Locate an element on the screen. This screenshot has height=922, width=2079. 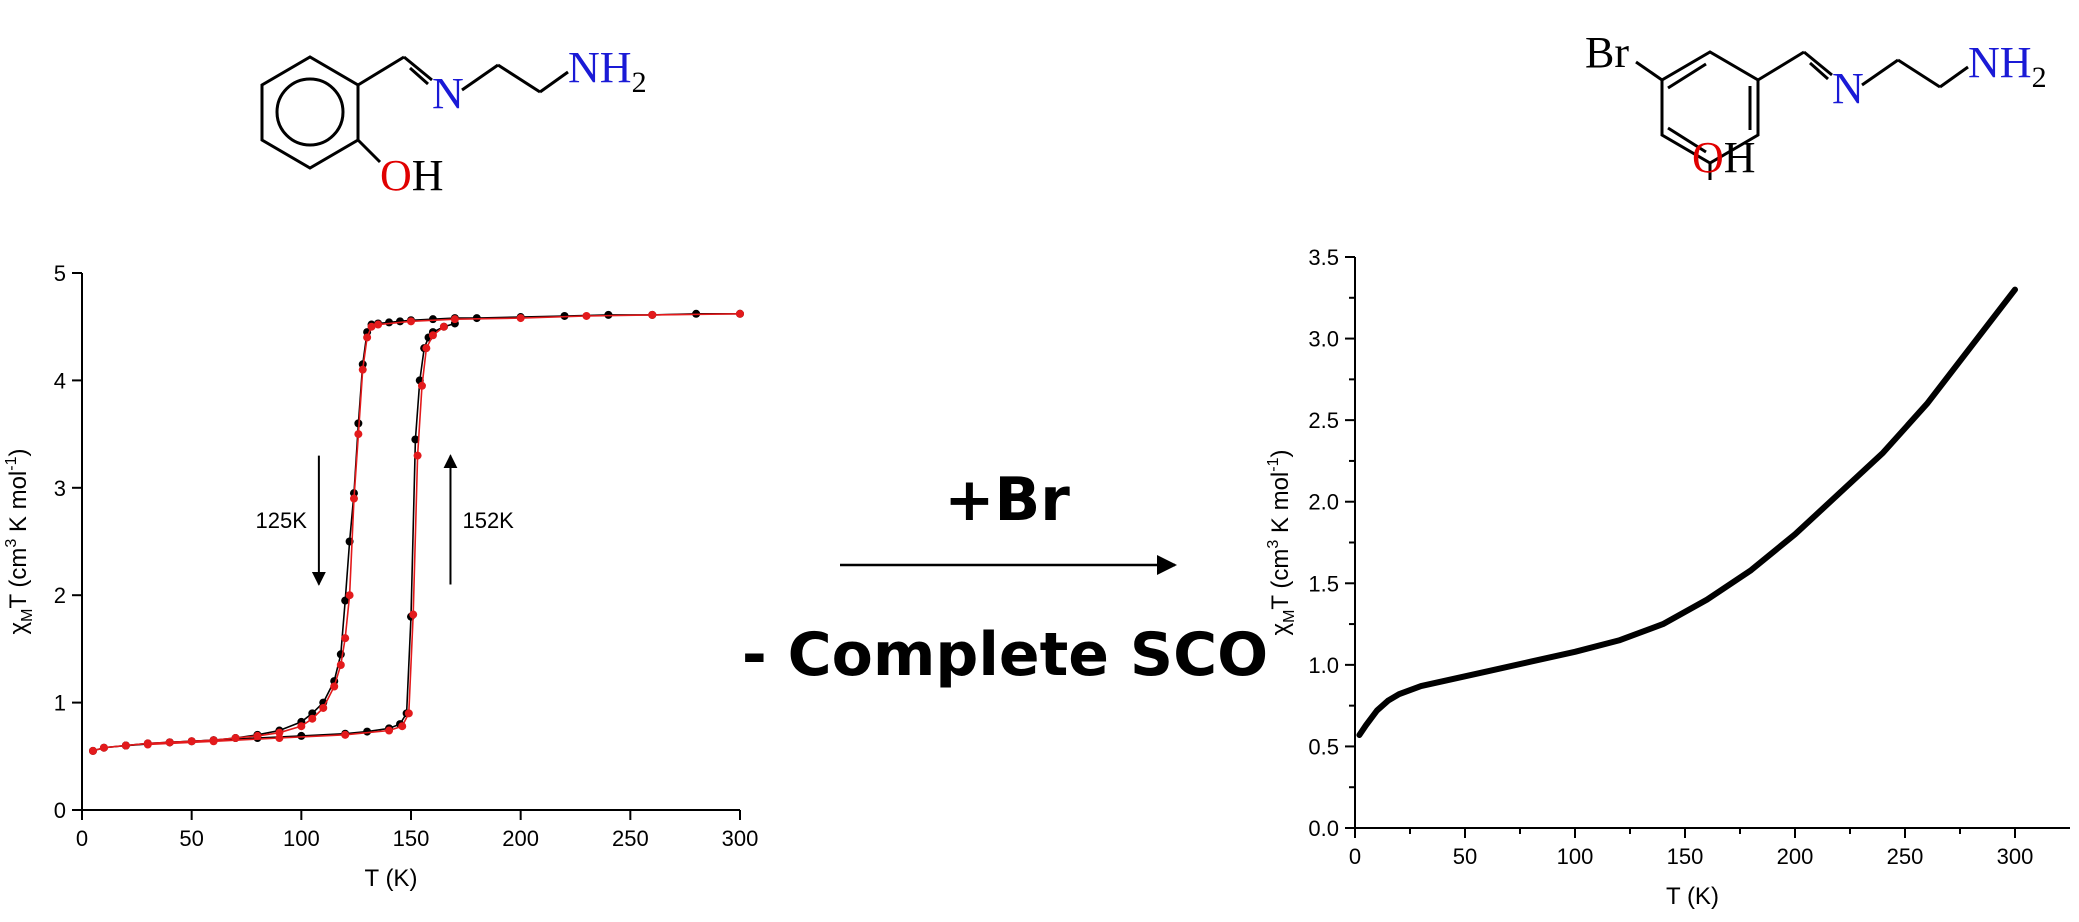
bond-ch-left is located at coordinates (381, 71).